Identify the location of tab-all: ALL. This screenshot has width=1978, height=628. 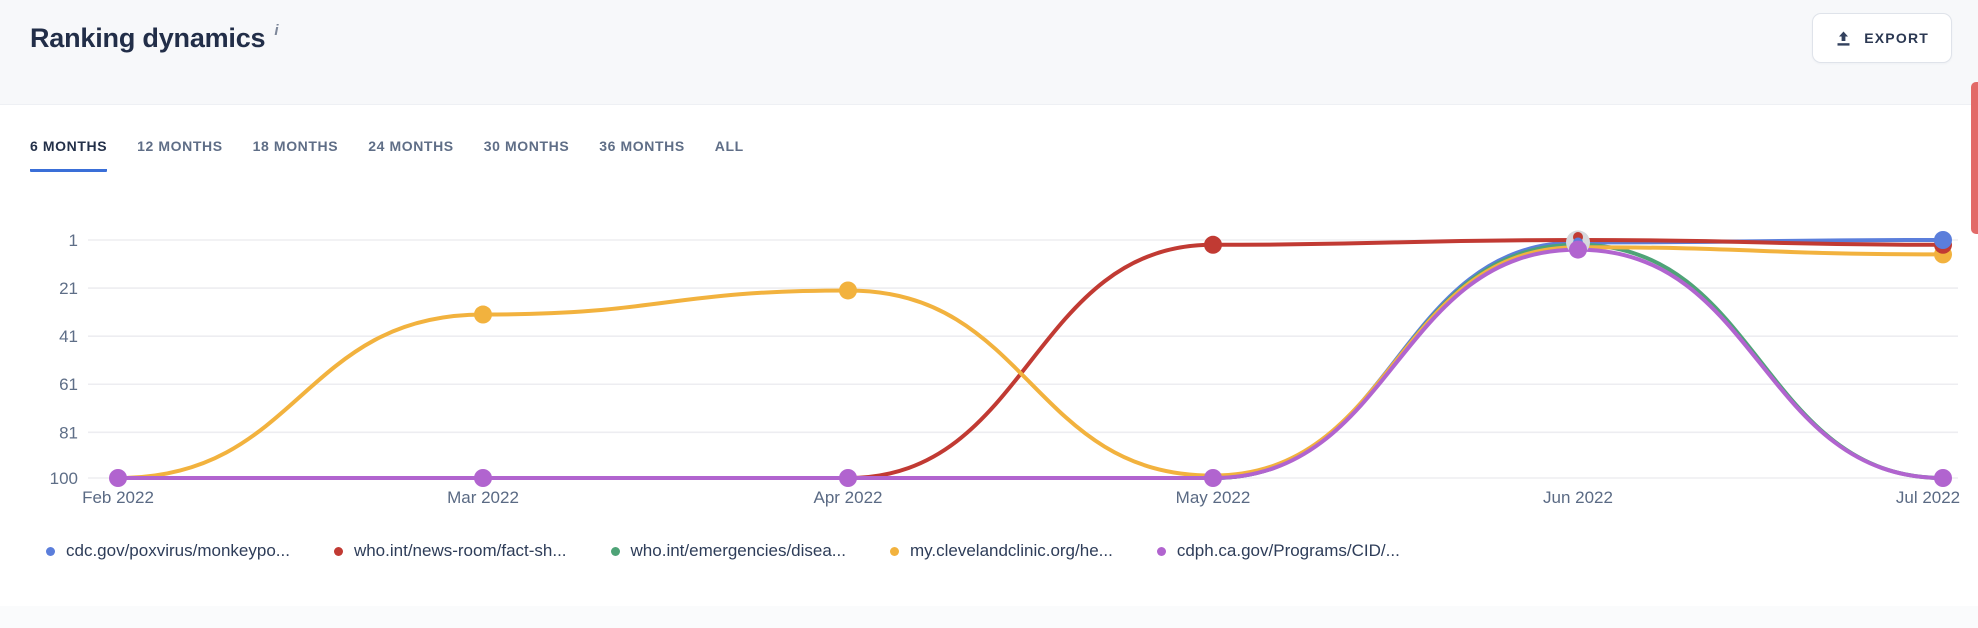
(729, 146).